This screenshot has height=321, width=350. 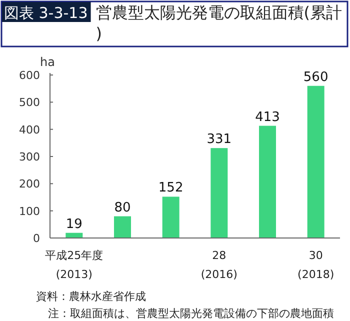 What do you see at coordinates (316, 265) in the screenshot?
I see `x-tick-label: 30 (2018)` at bounding box center [316, 265].